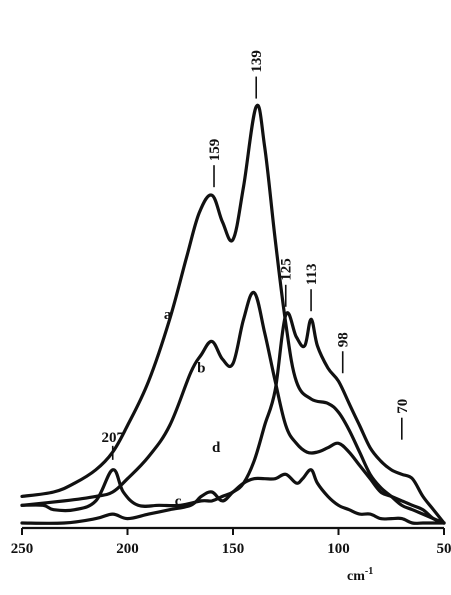  I want to click on peak-label-70: 70, so click(403, 406).